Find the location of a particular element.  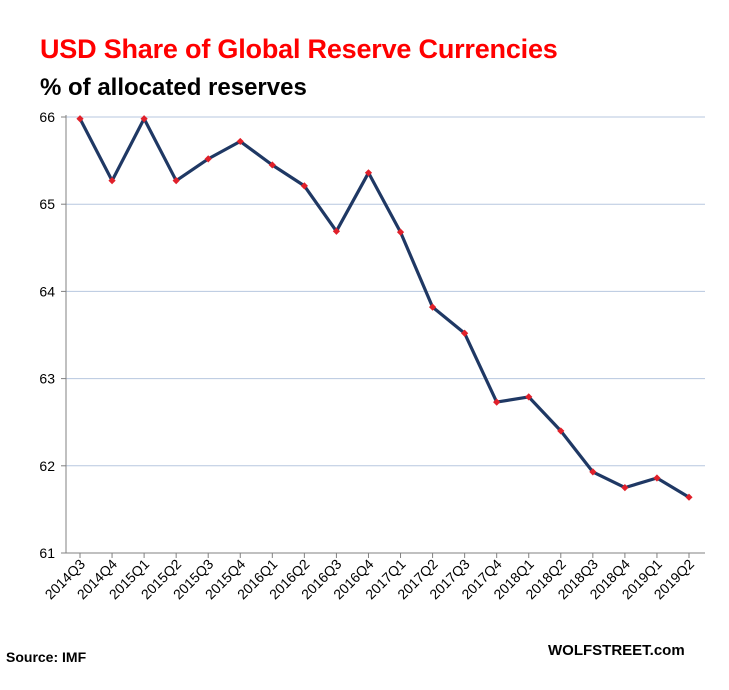

data-point-2016Q3 is located at coordinates (336, 231).